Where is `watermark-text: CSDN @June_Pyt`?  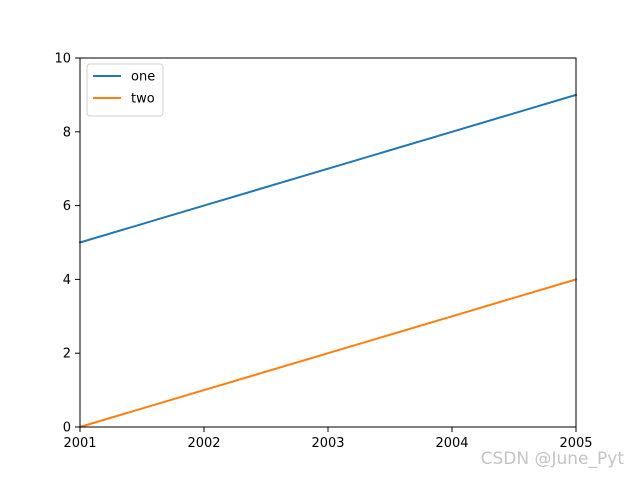
watermark-text: CSDN @June_Pyt is located at coordinates (552, 459).